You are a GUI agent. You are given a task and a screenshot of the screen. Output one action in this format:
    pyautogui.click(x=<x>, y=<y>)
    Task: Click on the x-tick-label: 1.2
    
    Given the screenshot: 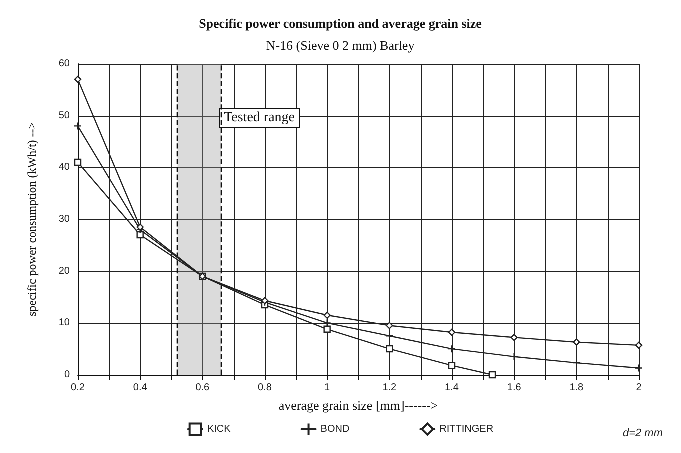 What is the action you would take?
    pyautogui.click(x=390, y=388)
    